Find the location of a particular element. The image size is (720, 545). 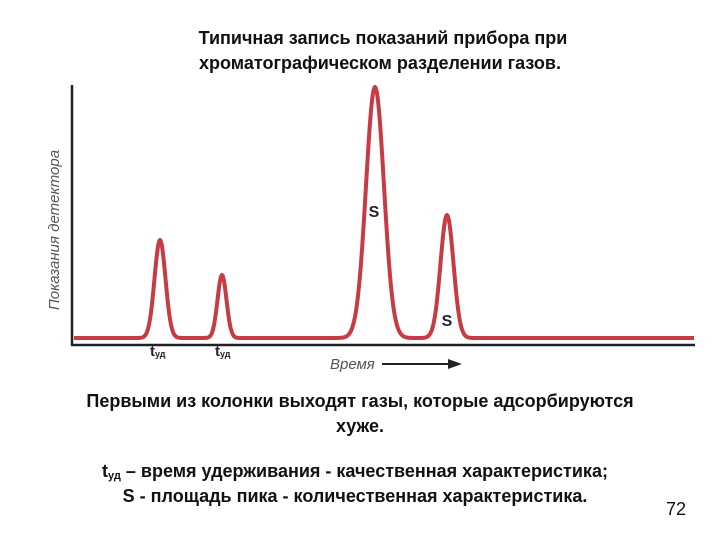

x-axis-label: Время is located at coordinates (352, 364).